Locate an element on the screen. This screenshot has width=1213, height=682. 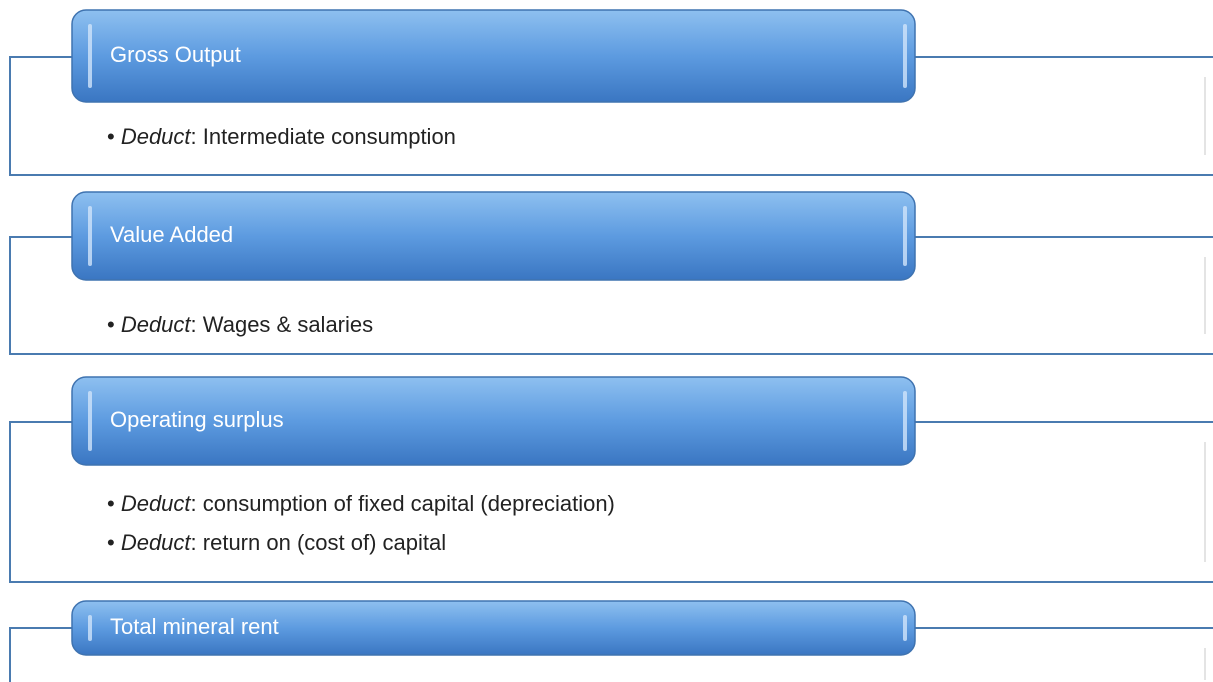
deduction-item: • Deduct: Intermediate consumption is located at coordinates (281, 136).